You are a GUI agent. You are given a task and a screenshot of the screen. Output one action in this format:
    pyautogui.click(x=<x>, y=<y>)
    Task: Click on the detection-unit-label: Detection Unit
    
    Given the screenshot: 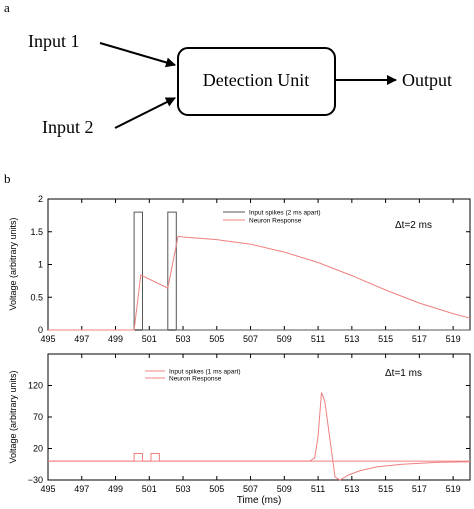 What is the action you would take?
    pyautogui.click(x=256, y=80)
    